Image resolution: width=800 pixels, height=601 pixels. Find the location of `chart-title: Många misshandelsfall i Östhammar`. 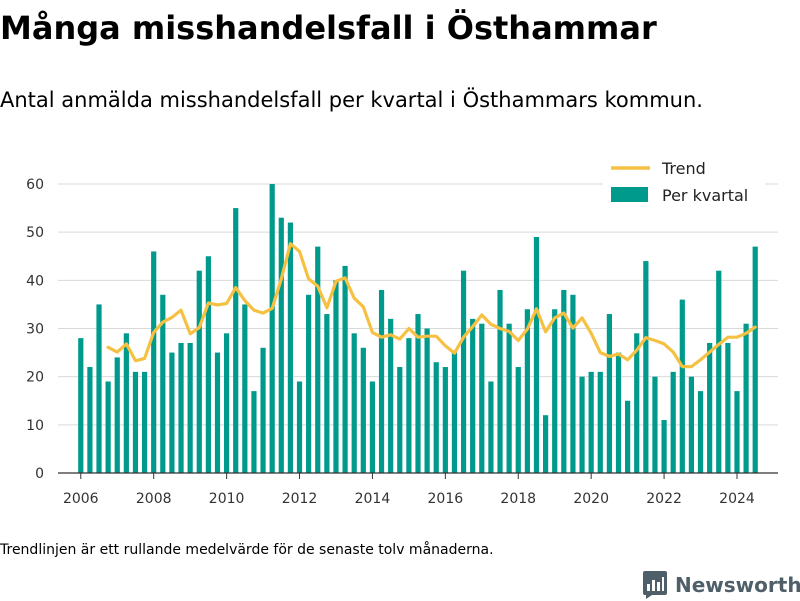

chart-title: Många misshandelsfall i Östhammar is located at coordinates (328, 28).